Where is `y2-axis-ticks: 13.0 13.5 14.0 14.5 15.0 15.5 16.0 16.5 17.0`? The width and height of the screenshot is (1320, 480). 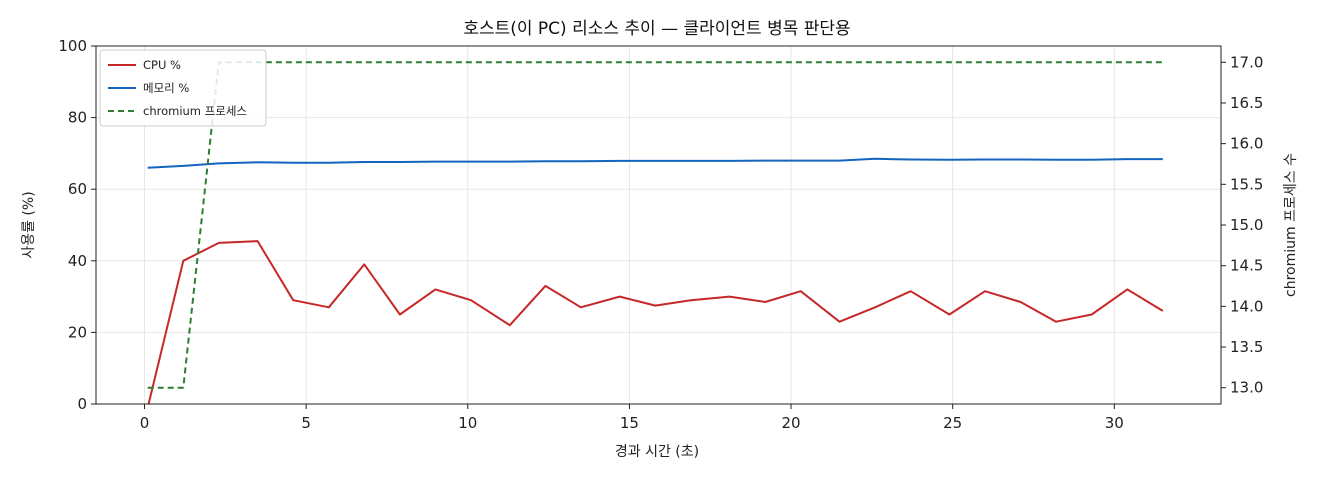
y2-axis-ticks: 13.0 13.5 14.0 14.5 15.0 15.5 16.0 16.5 17.0 is located at coordinates (1242, 225).